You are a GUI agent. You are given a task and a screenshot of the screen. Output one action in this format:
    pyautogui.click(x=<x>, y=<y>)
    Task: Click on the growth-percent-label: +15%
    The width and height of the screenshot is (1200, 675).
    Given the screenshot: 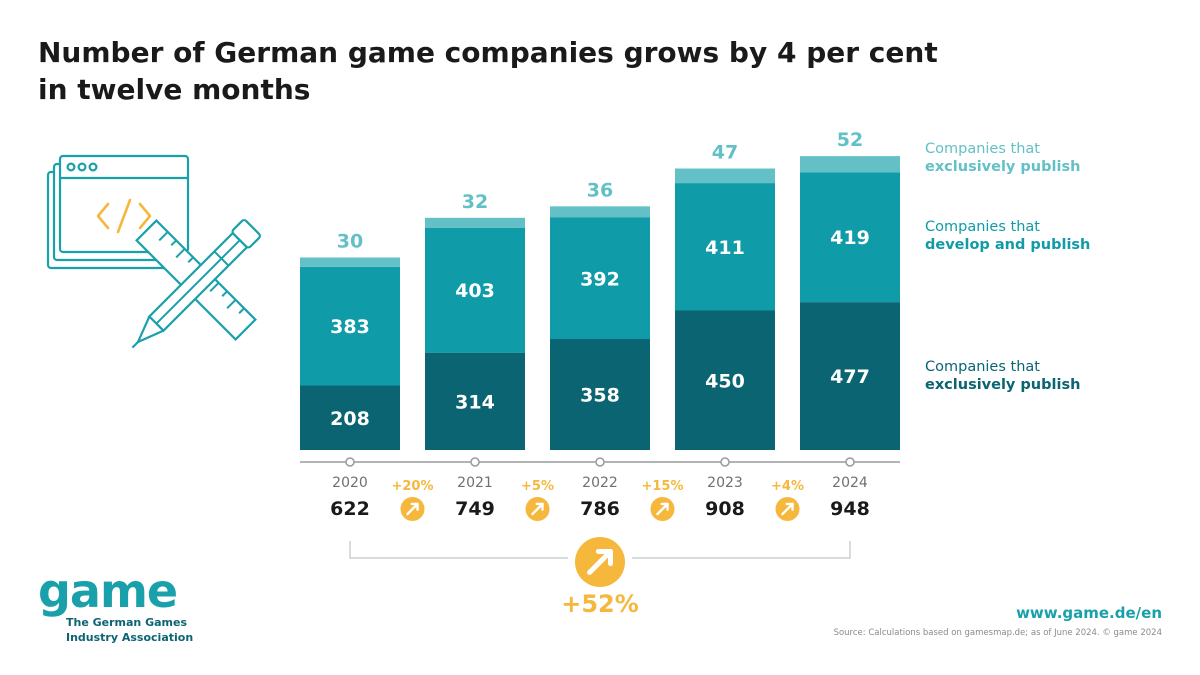 What is the action you would take?
    pyautogui.click(x=662, y=486)
    